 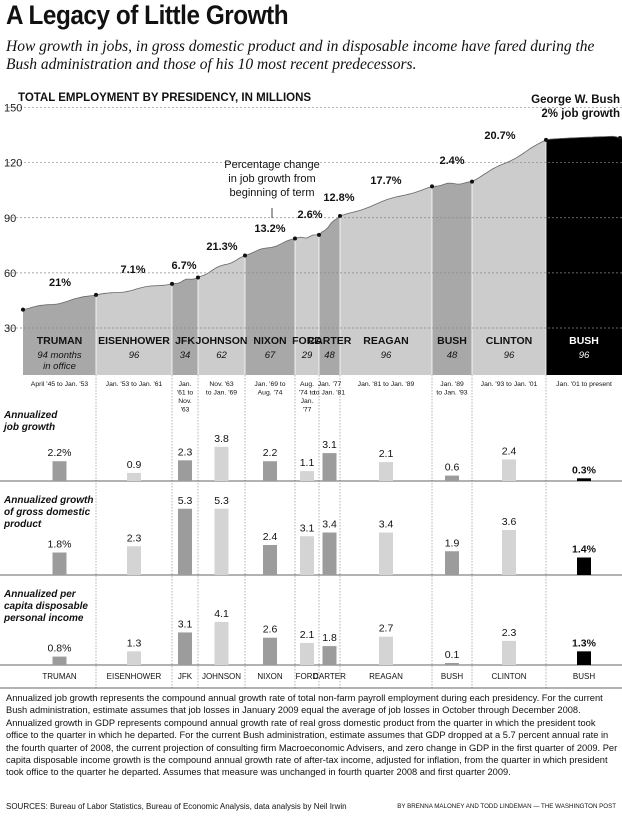 I want to click on panel-title: Annualized per, so click(x=40, y=594).